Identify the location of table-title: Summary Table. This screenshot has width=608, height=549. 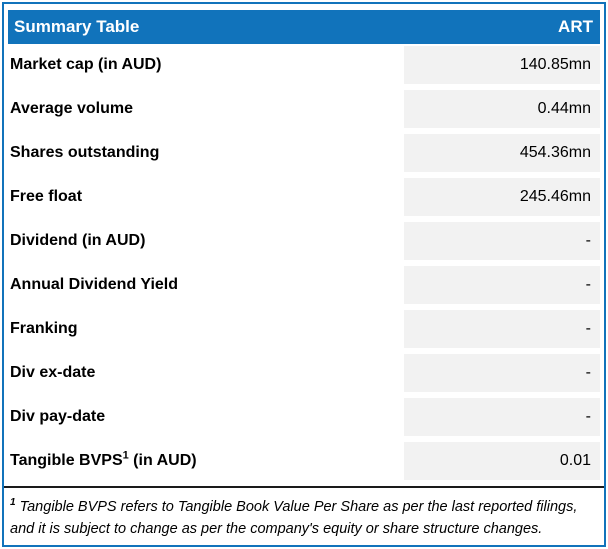
(77, 26).